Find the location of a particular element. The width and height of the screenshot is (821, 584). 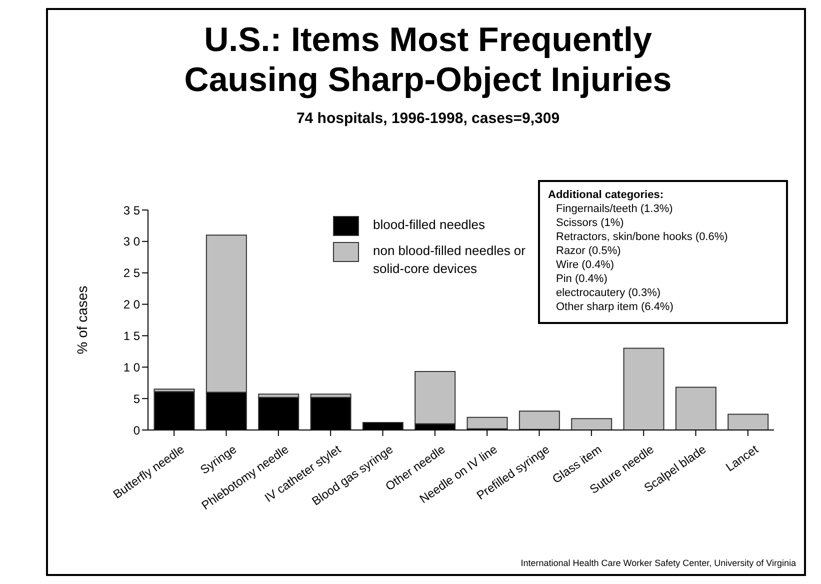

legend-label: blood-filled needles is located at coordinates (429, 225).